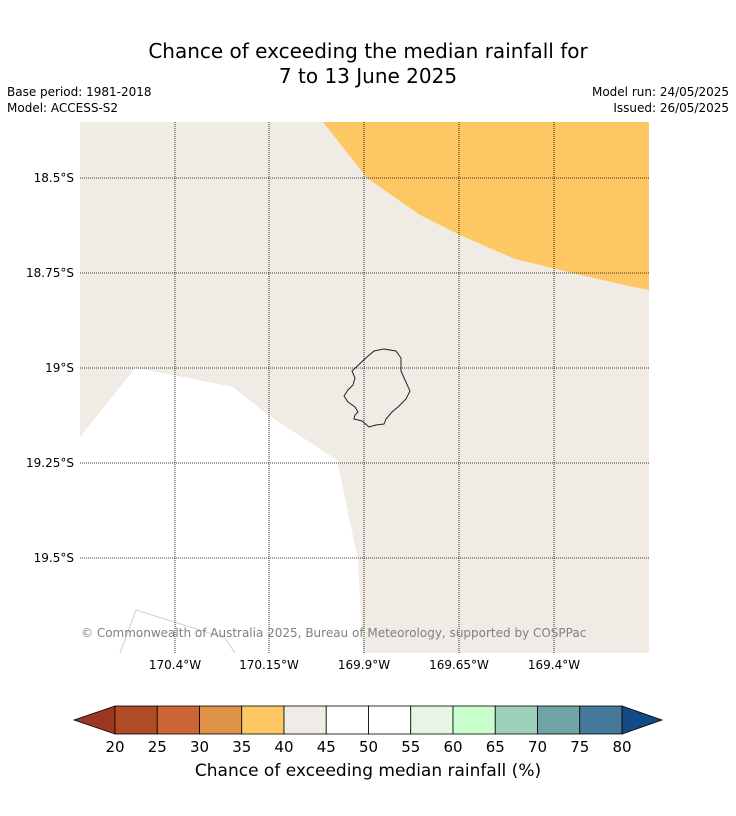 The width and height of the screenshot is (736, 816). Describe the element at coordinates (94, 720) in the screenshot. I see `colorbar-under-arrow` at that location.